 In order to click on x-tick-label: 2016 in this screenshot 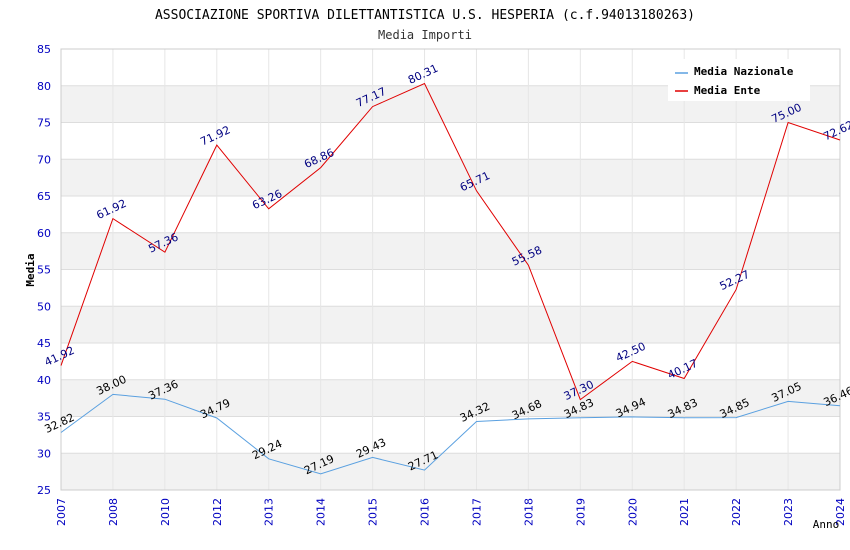, I will do `click(425, 512)`.